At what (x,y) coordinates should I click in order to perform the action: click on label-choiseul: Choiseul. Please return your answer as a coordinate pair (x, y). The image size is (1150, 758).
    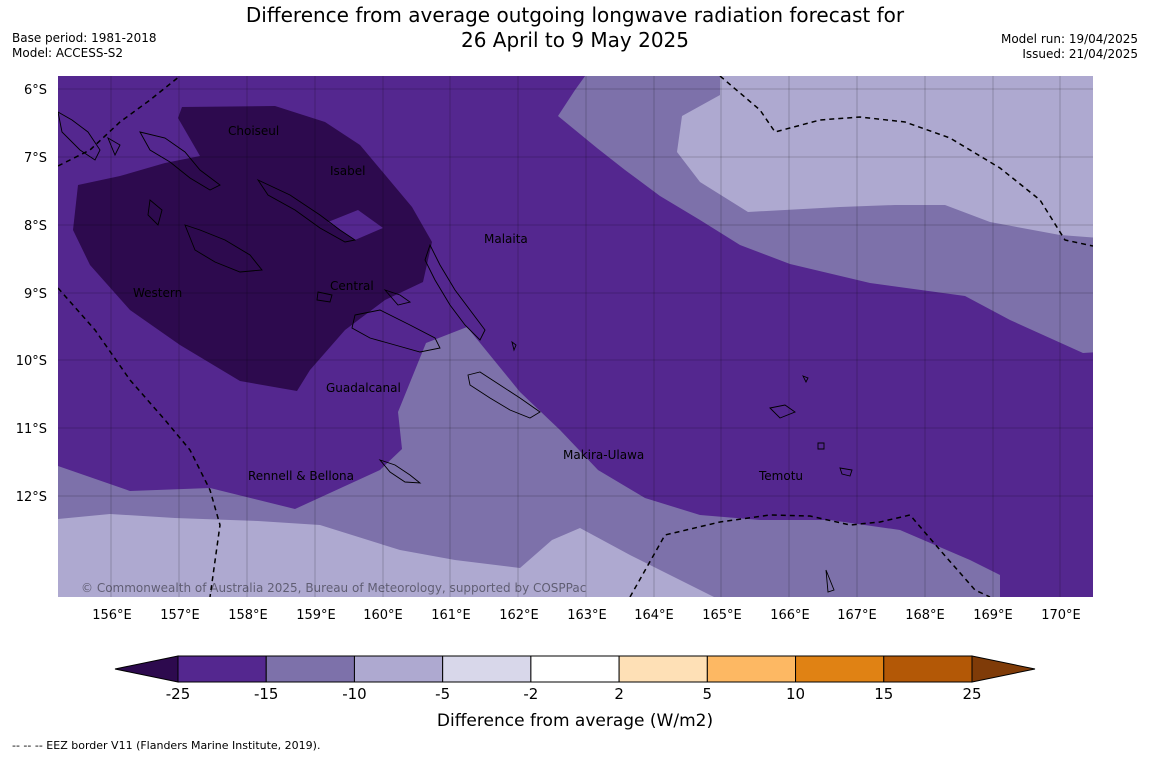
    Looking at the image, I should click on (253, 131).